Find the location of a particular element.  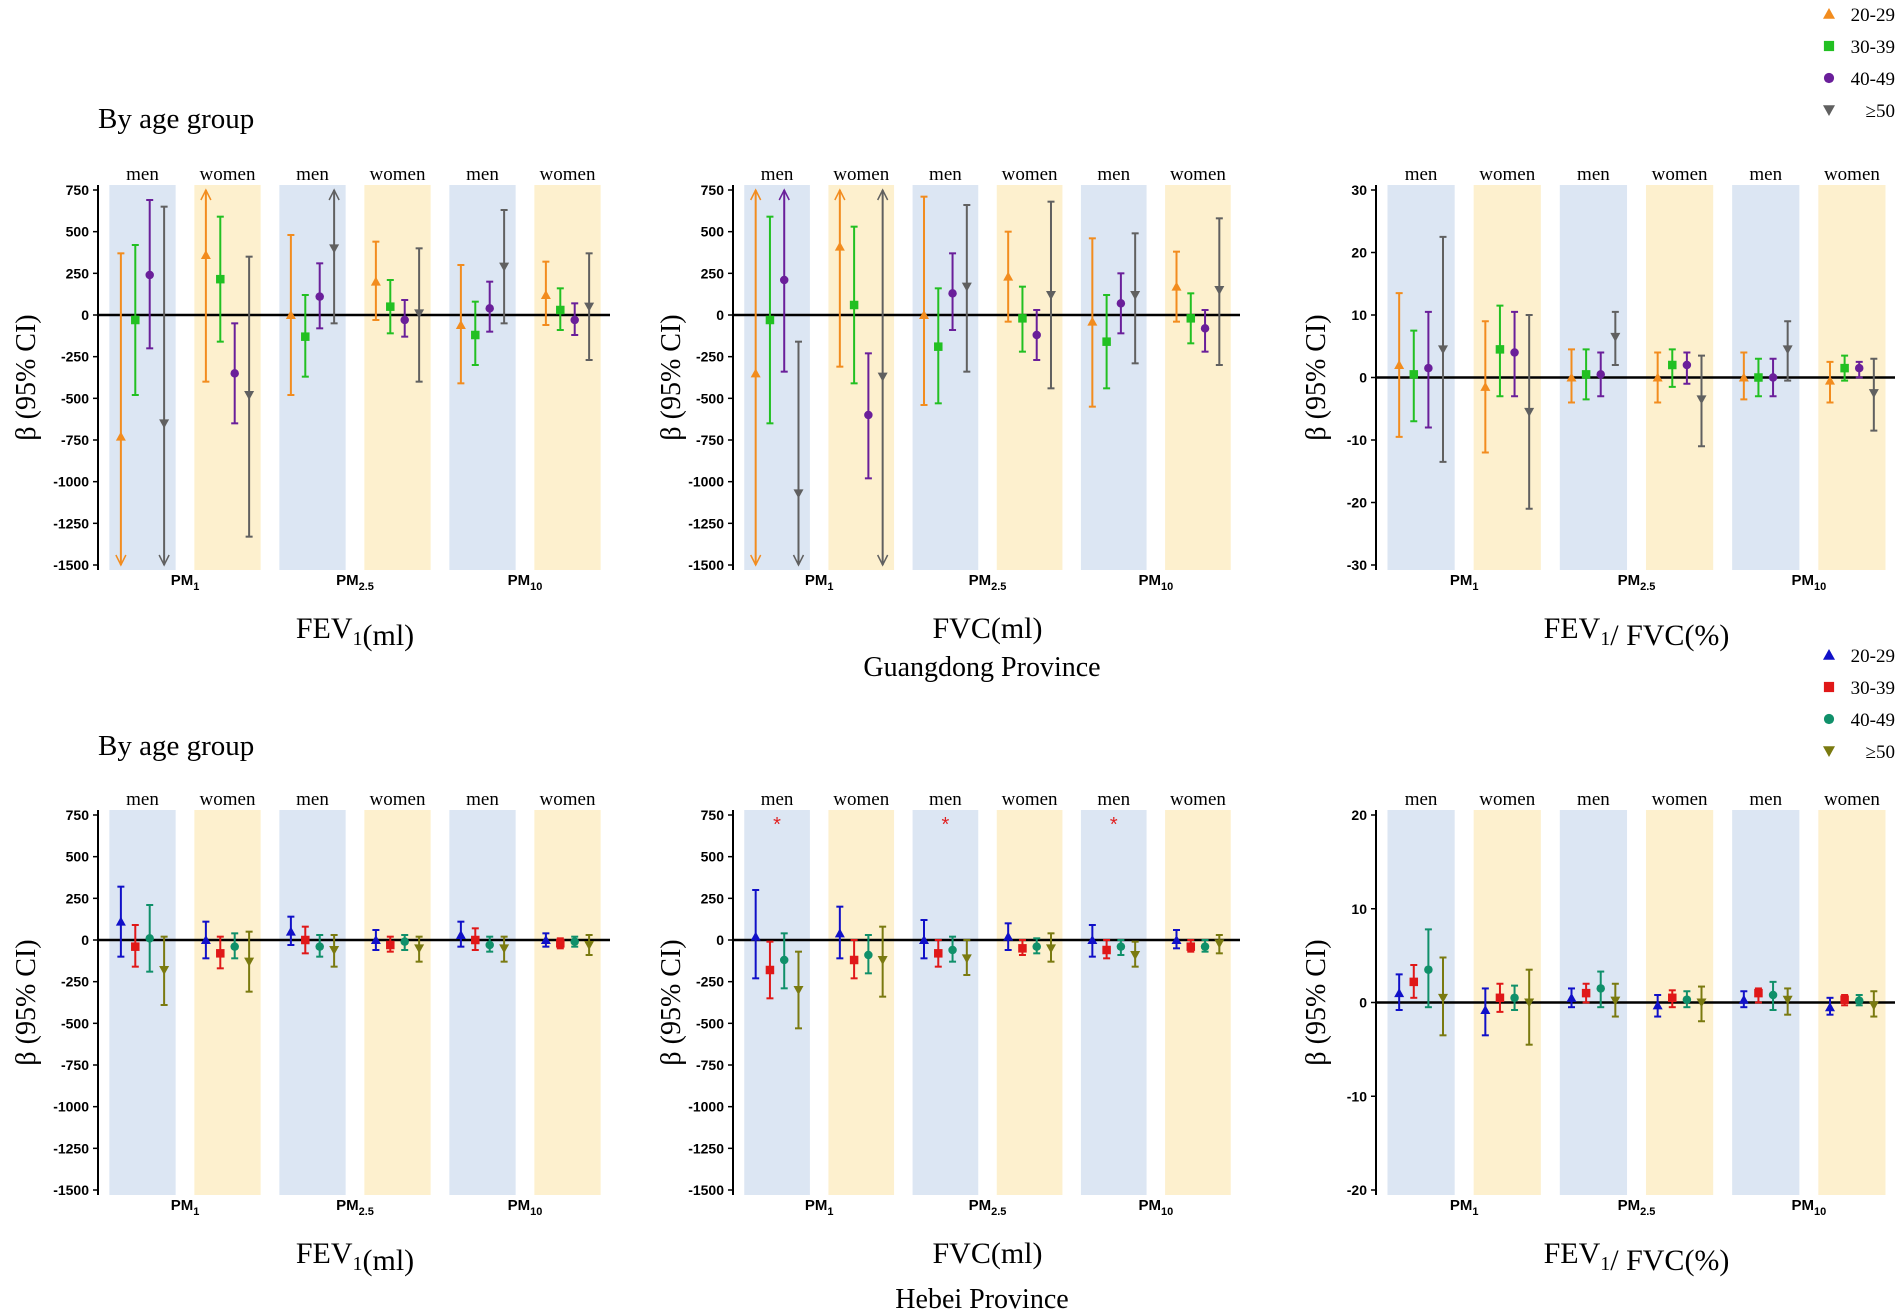

y-tick-label: -750 is located at coordinates (75, 440).